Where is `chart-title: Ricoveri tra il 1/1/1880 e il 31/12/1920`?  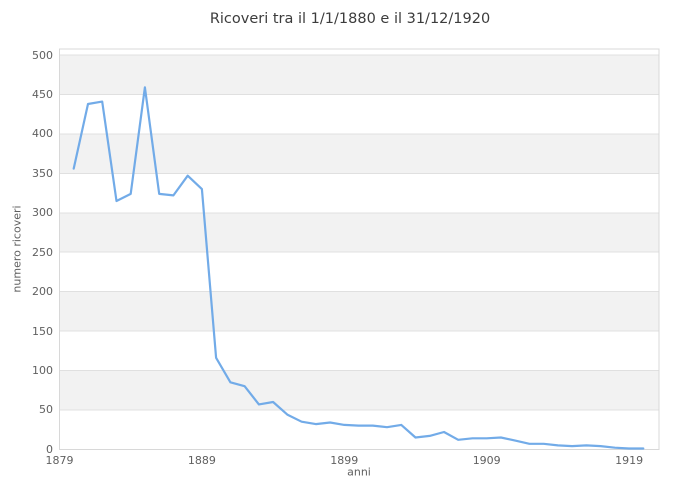
chart-title: Ricoveri tra il 1/1/1880 e il 31/12/1920 is located at coordinates (350, 19).